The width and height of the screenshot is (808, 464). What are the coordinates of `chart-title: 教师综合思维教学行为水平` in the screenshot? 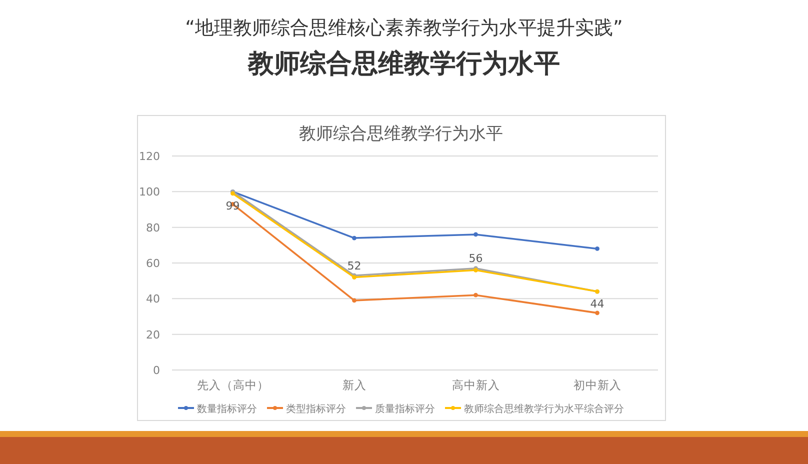 It's located at (401, 134).